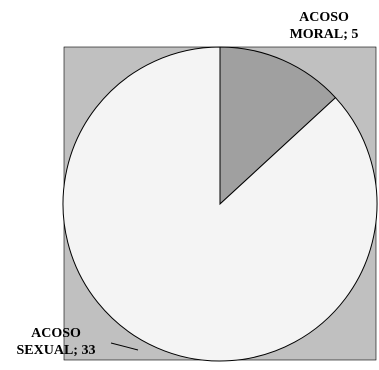  I want to click on leader-line-acoso-sexual, so click(124, 346).